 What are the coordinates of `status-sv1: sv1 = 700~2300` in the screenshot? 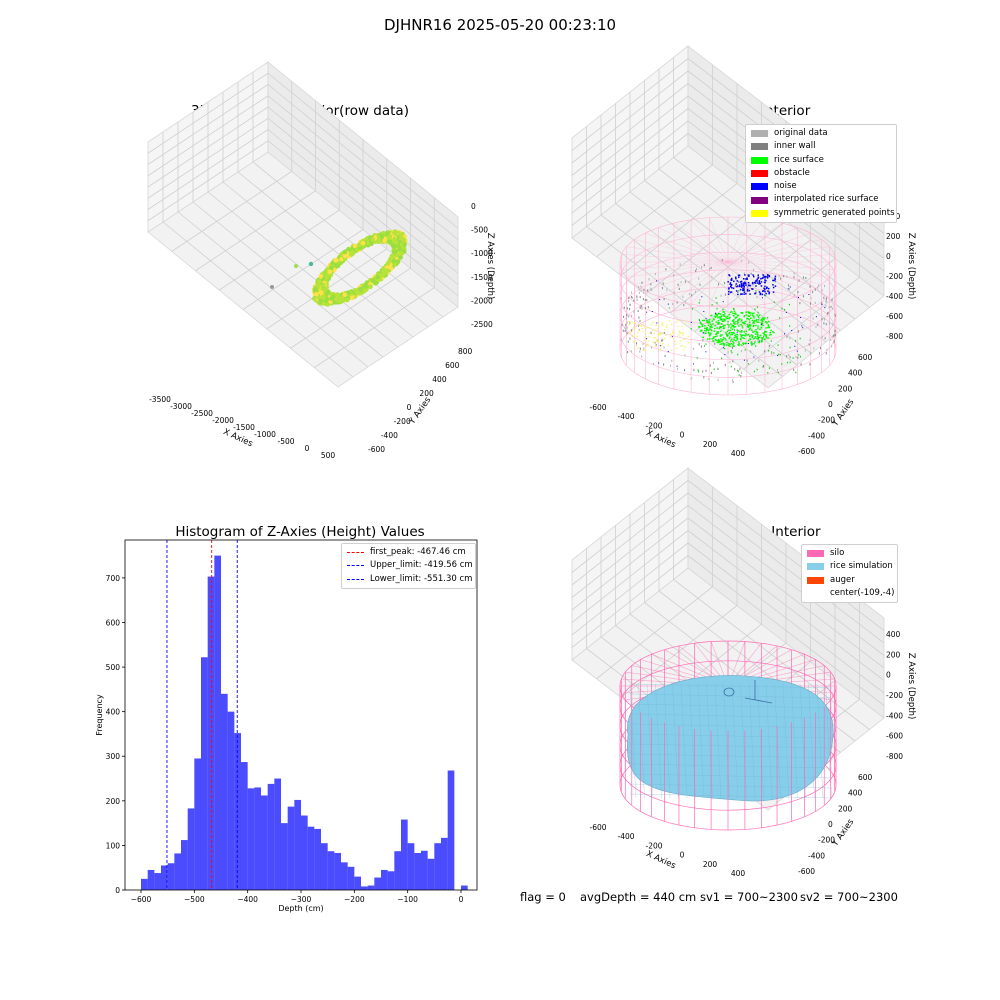 It's located at (749, 897).